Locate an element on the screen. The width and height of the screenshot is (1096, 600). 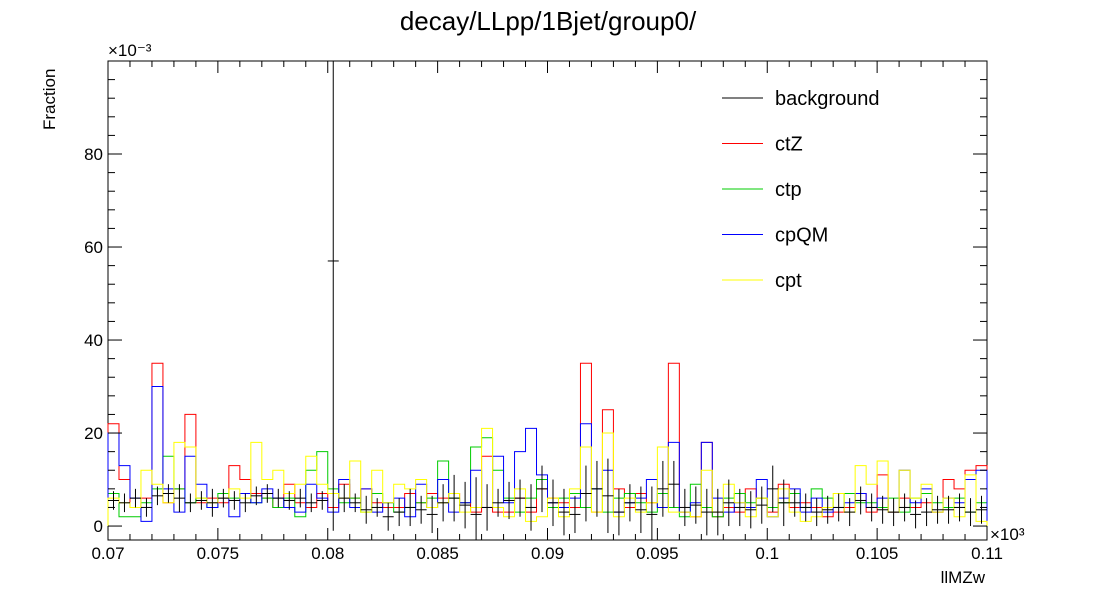
x-tick-label: 0.085 is located at coordinates (437, 553).